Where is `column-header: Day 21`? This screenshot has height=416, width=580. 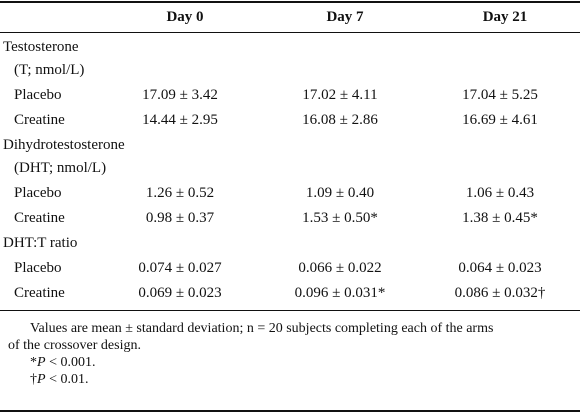
column-header: Day 21 is located at coordinates (505, 17).